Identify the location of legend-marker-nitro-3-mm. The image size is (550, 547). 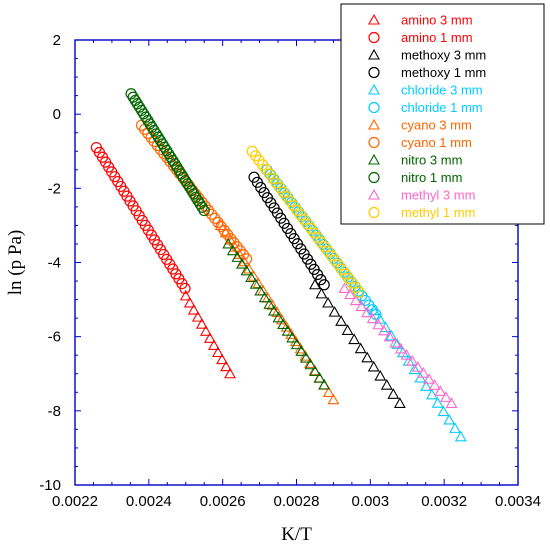
(374, 159).